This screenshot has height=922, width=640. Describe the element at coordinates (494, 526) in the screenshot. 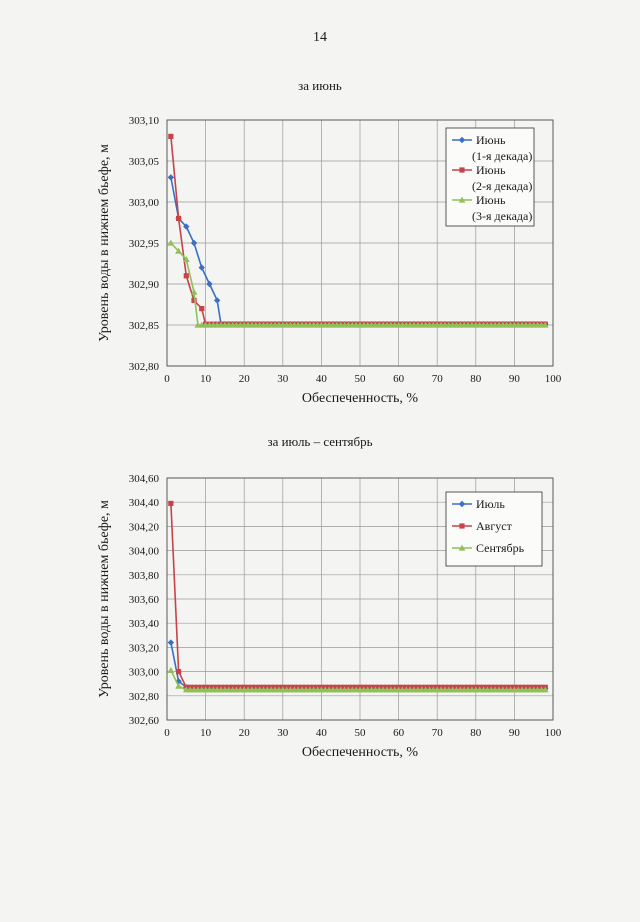

I see `legend-label: Август` at that location.